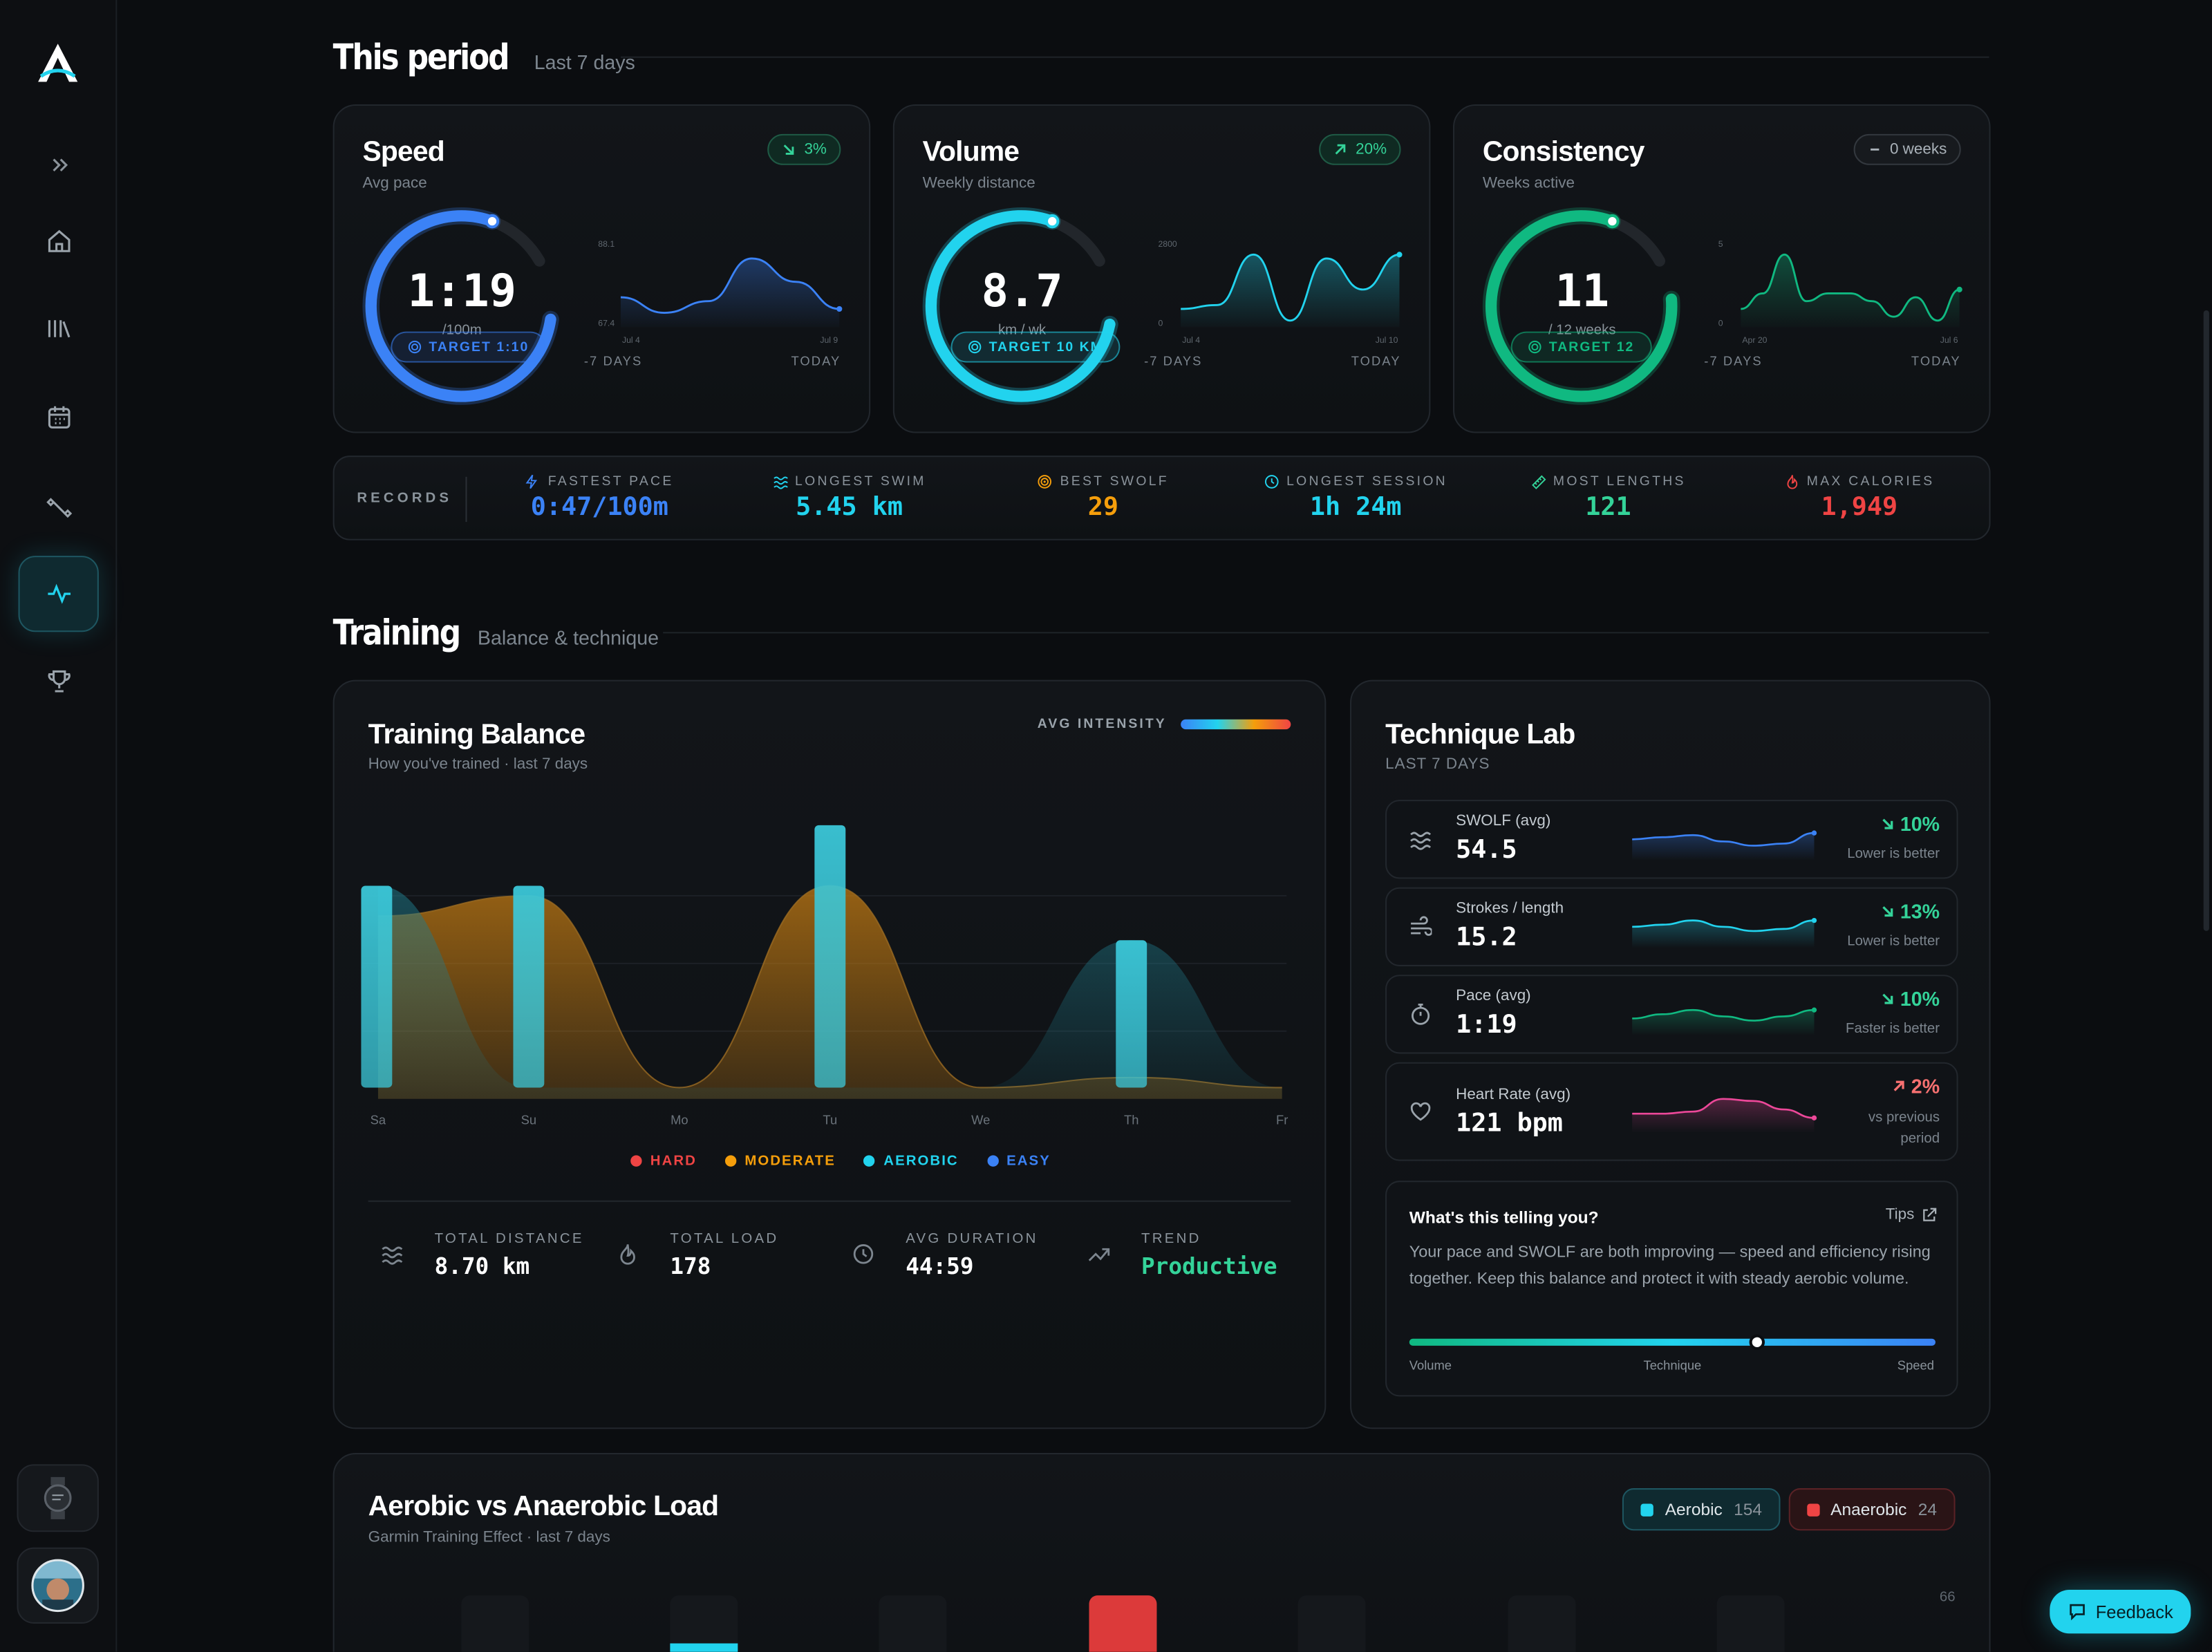 Image resolution: width=2212 pixels, height=1652 pixels. I want to click on technique-value: 15.2, so click(1487, 937).